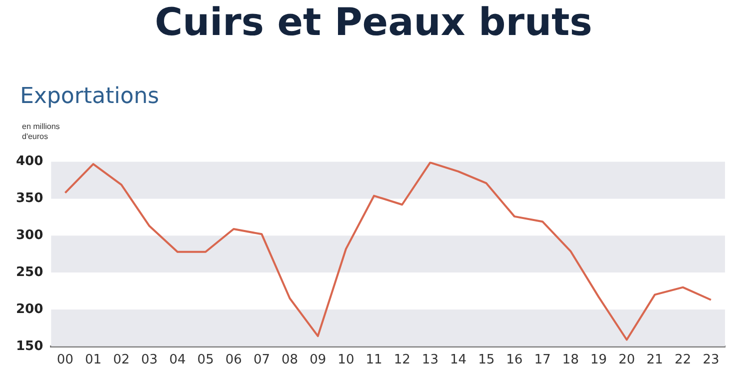 The width and height of the screenshot is (747, 381). Describe the element at coordinates (30, 198) in the screenshot. I see `y-tick-label: 350` at that location.